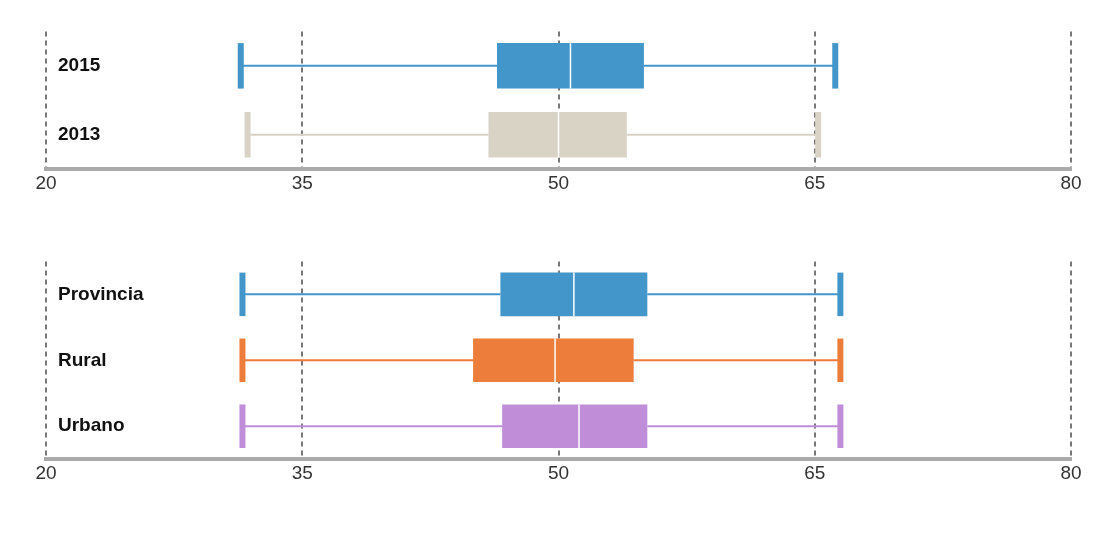 The height and width of the screenshot is (541, 1099). I want to click on y-tick-label: Urbano, so click(91, 425).